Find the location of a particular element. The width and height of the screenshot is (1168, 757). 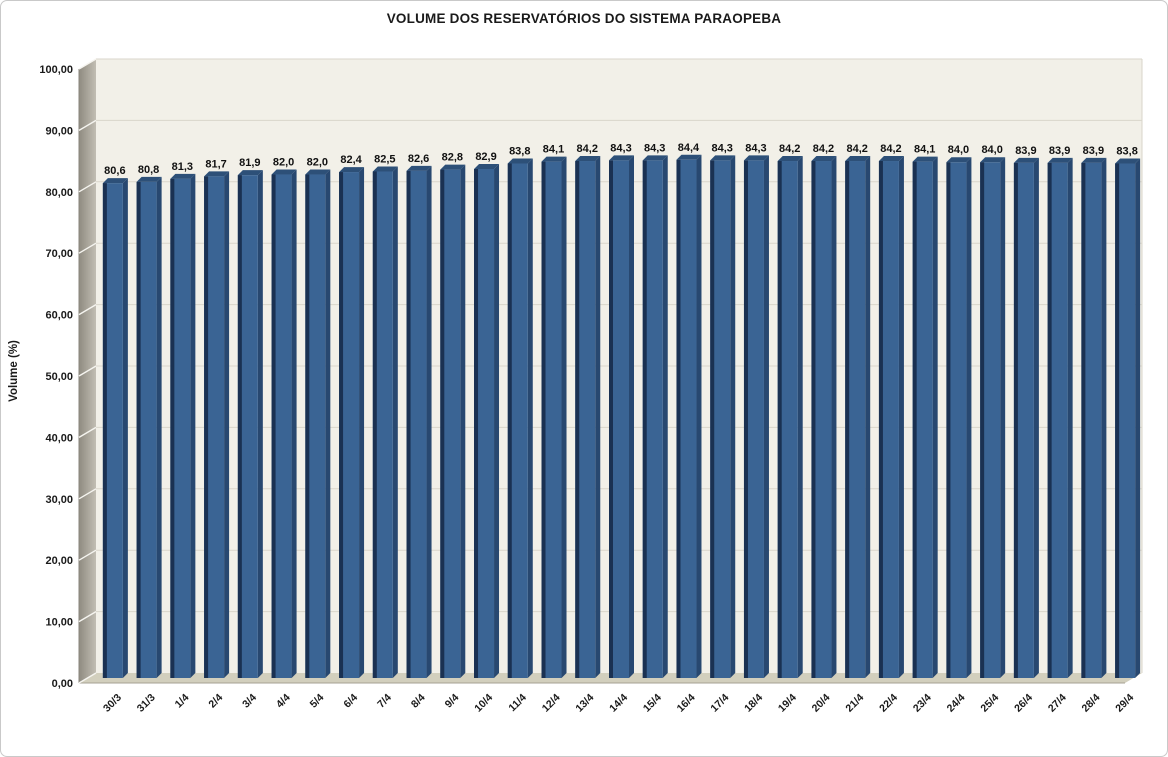

x-tick-label: 23/4 is located at coordinates (922, 703).